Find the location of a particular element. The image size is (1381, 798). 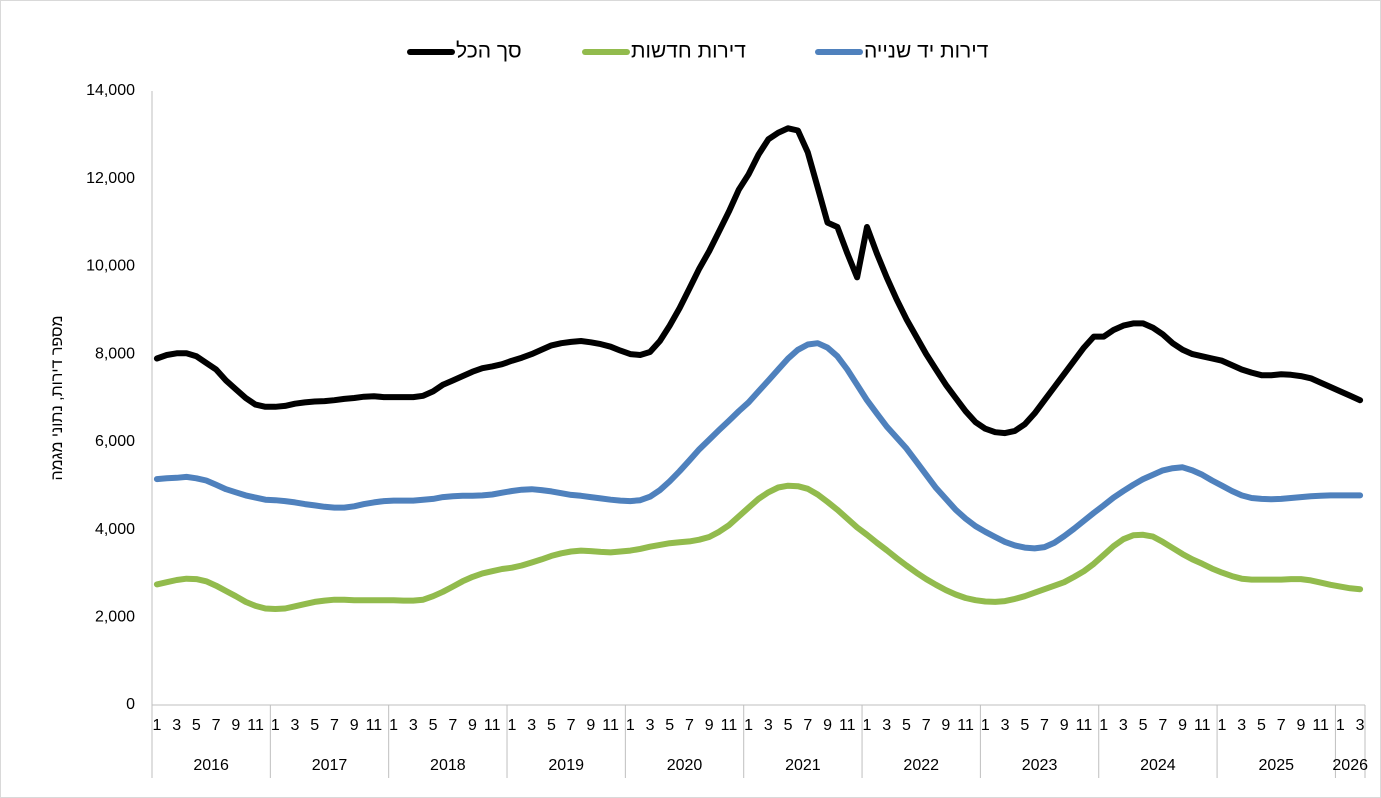

year-label: 2021 is located at coordinates (803, 765).